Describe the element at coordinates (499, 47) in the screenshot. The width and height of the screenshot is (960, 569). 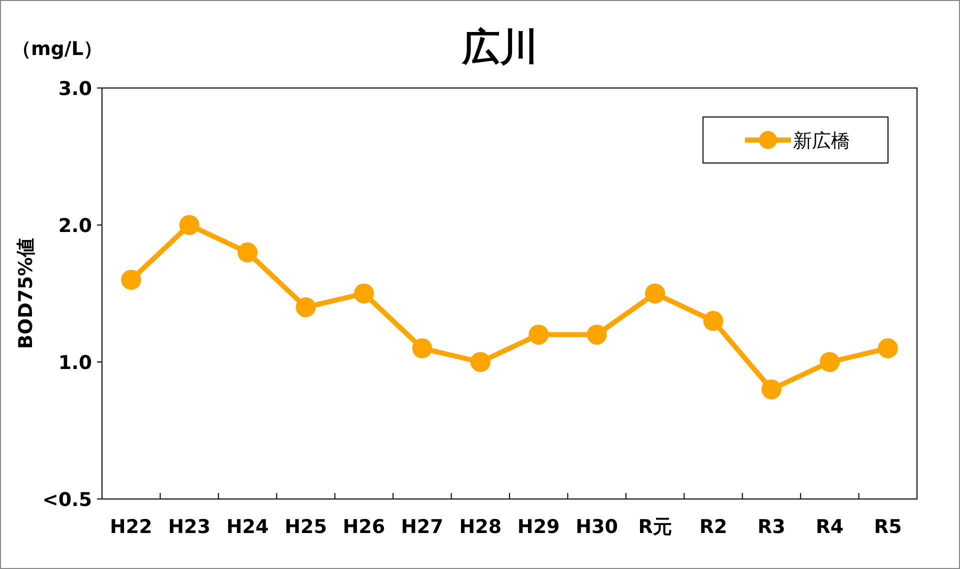
I see `chart-title: 広川` at that location.